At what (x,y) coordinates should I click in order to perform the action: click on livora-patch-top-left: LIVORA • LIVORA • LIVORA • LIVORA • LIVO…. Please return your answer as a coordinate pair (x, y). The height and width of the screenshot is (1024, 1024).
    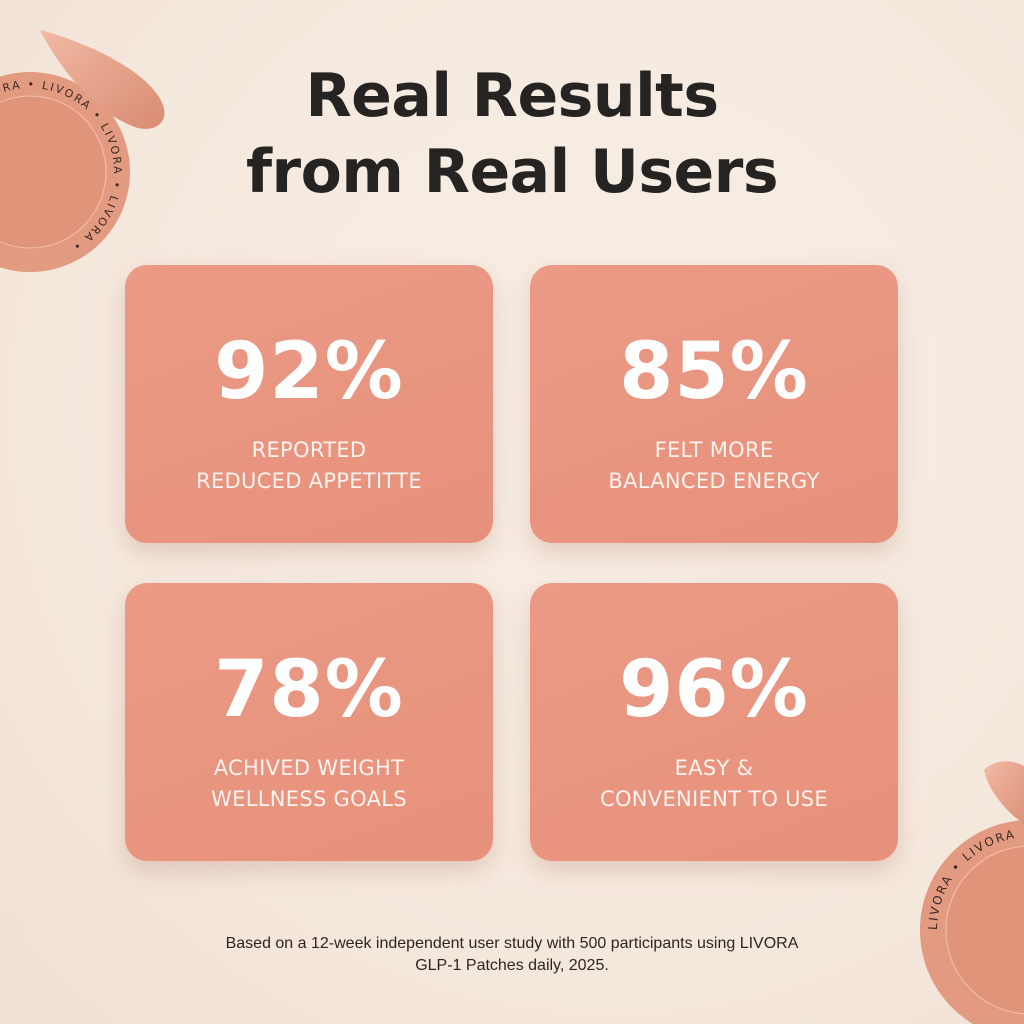
    Looking at the image, I should click on (82, 151).